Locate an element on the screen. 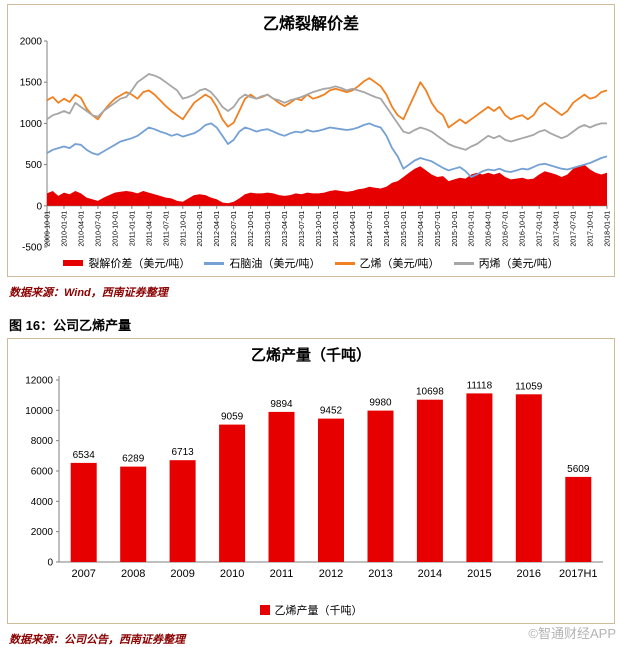 This screenshot has height=647, width=622. svg-text: 2008 is located at coordinates (133, 574).